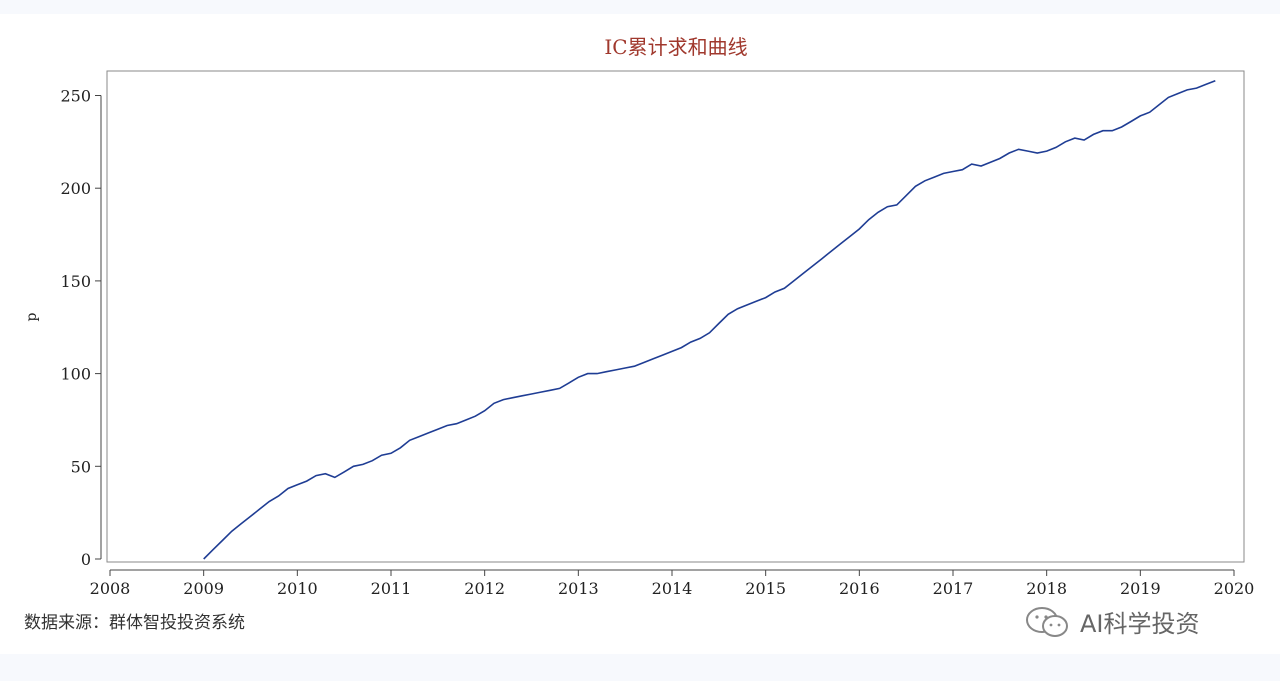 The width and height of the screenshot is (1280, 681). Describe the element at coordinates (1047, 621) in the screenshot. I see `wechat-icon` at that location.